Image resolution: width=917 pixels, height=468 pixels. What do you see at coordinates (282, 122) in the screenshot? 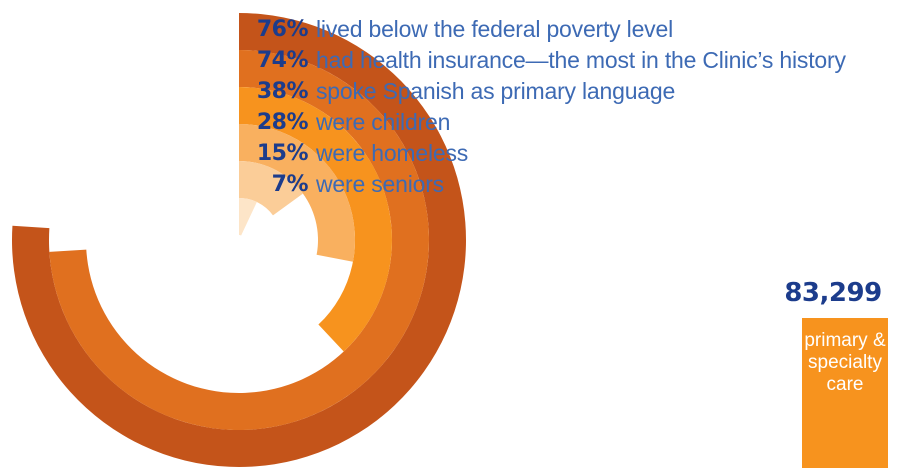
I see `percent-label: 28%` at bounding box center [282, 122].